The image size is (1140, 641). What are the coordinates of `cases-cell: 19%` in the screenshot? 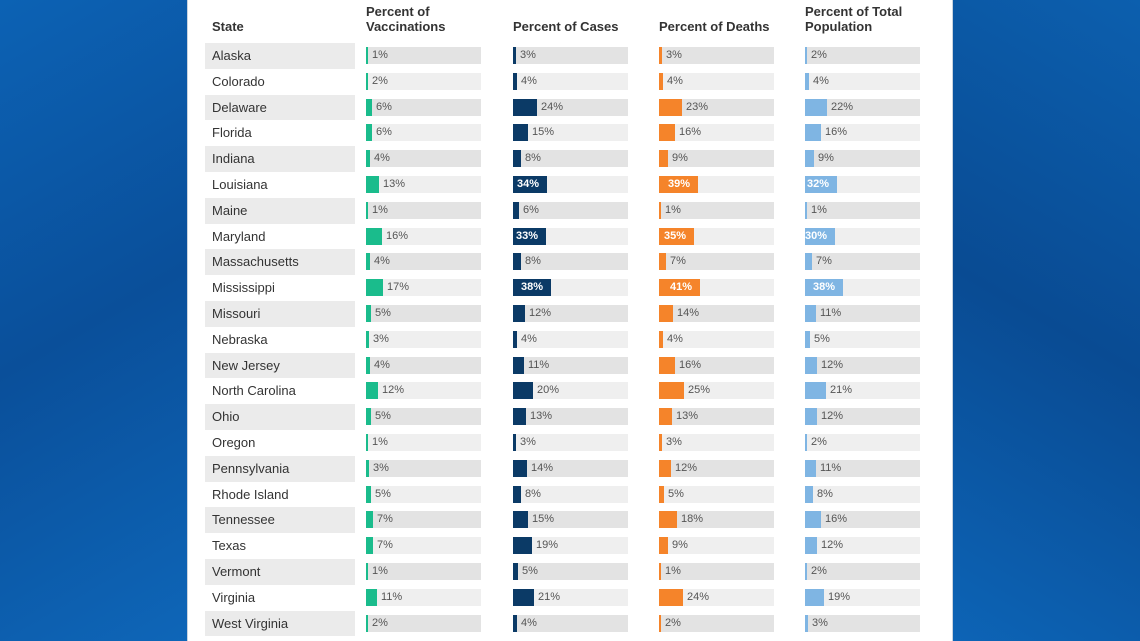 It's located at (575, 545).